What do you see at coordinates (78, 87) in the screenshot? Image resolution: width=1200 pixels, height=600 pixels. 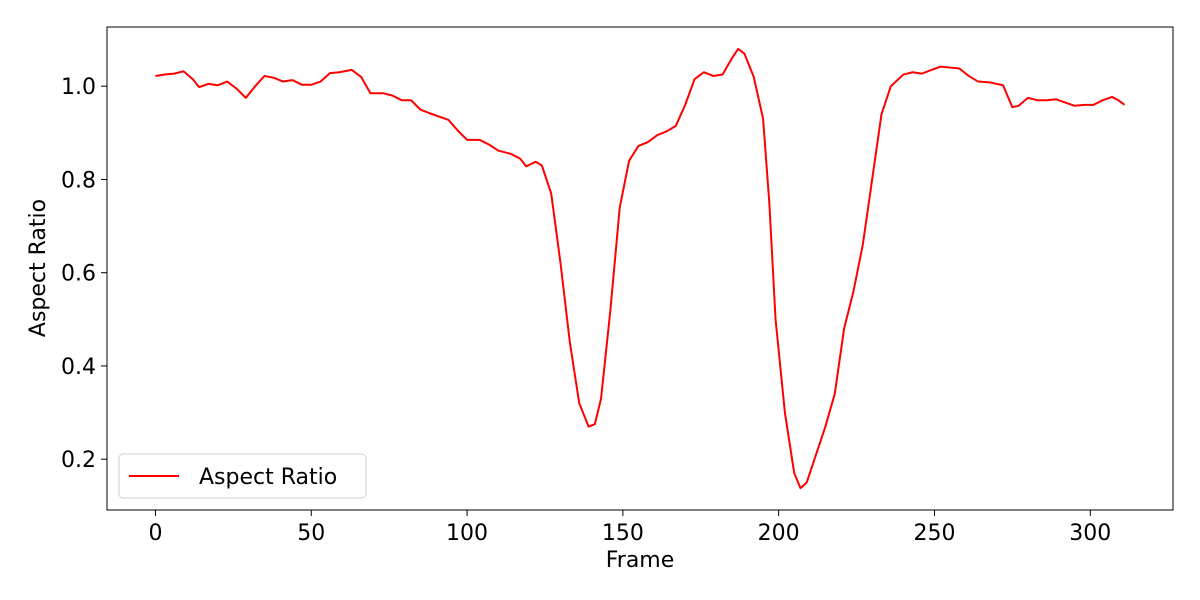 I see `y-tick-label: 1.0` at bounding box center [78, 87].